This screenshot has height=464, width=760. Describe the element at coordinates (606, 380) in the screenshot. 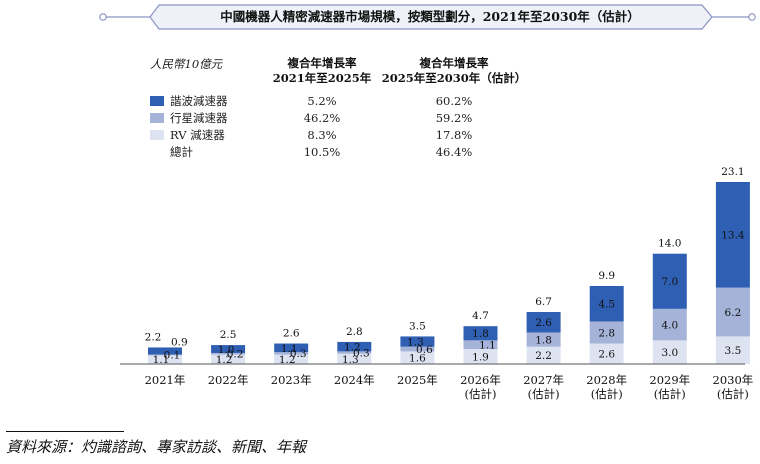

I see `x-tick-label: 2028年` at that location.